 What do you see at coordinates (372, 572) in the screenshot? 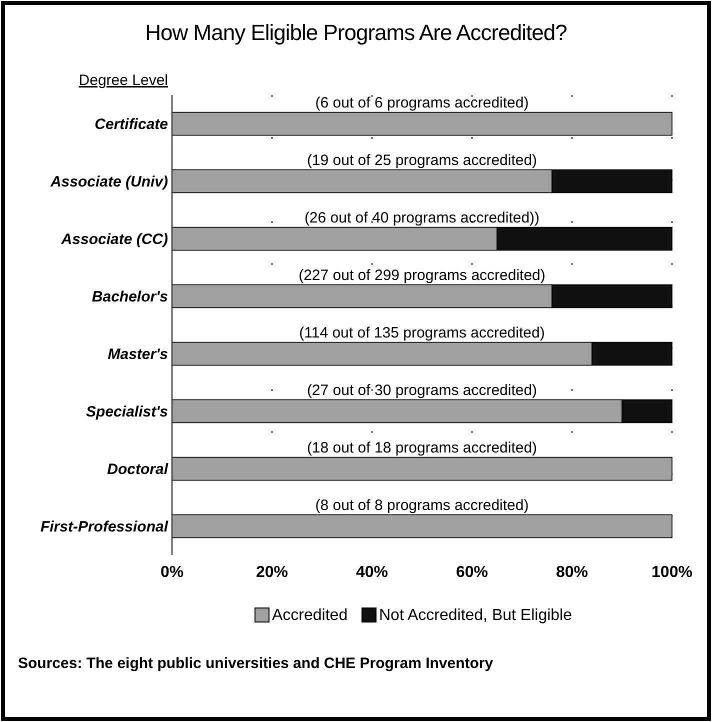
I see `x-tick-label: 40%` at bounding box center [372, 572].